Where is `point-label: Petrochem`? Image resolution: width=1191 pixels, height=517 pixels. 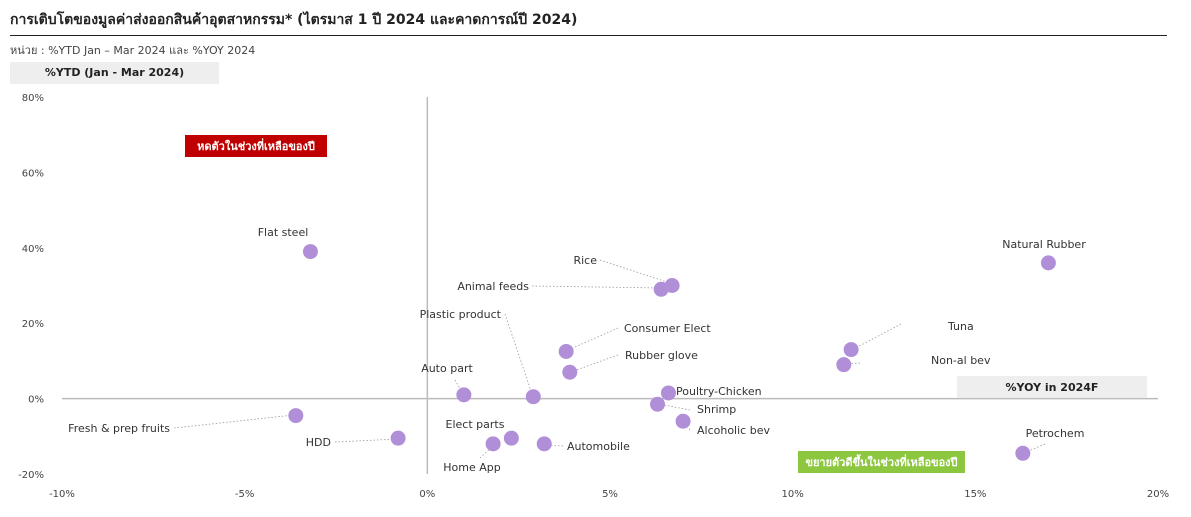
point-label: Petrochem is located at coordinates (1055, 433).